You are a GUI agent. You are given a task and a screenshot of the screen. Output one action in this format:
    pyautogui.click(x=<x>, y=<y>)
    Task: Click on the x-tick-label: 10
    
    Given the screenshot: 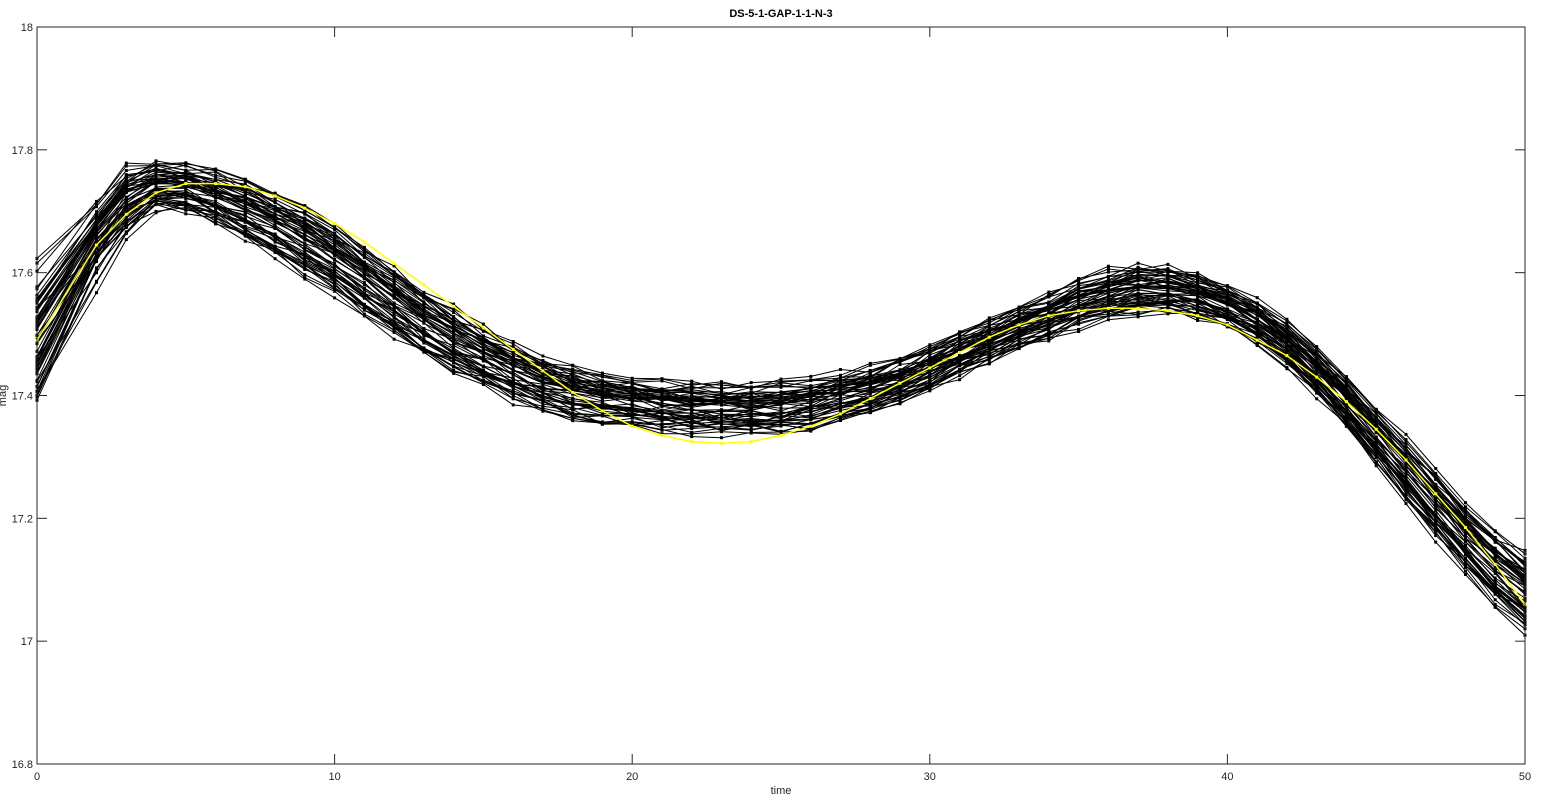 What is the action you would take?
    pyautogui.click(x=334, y=777)
    